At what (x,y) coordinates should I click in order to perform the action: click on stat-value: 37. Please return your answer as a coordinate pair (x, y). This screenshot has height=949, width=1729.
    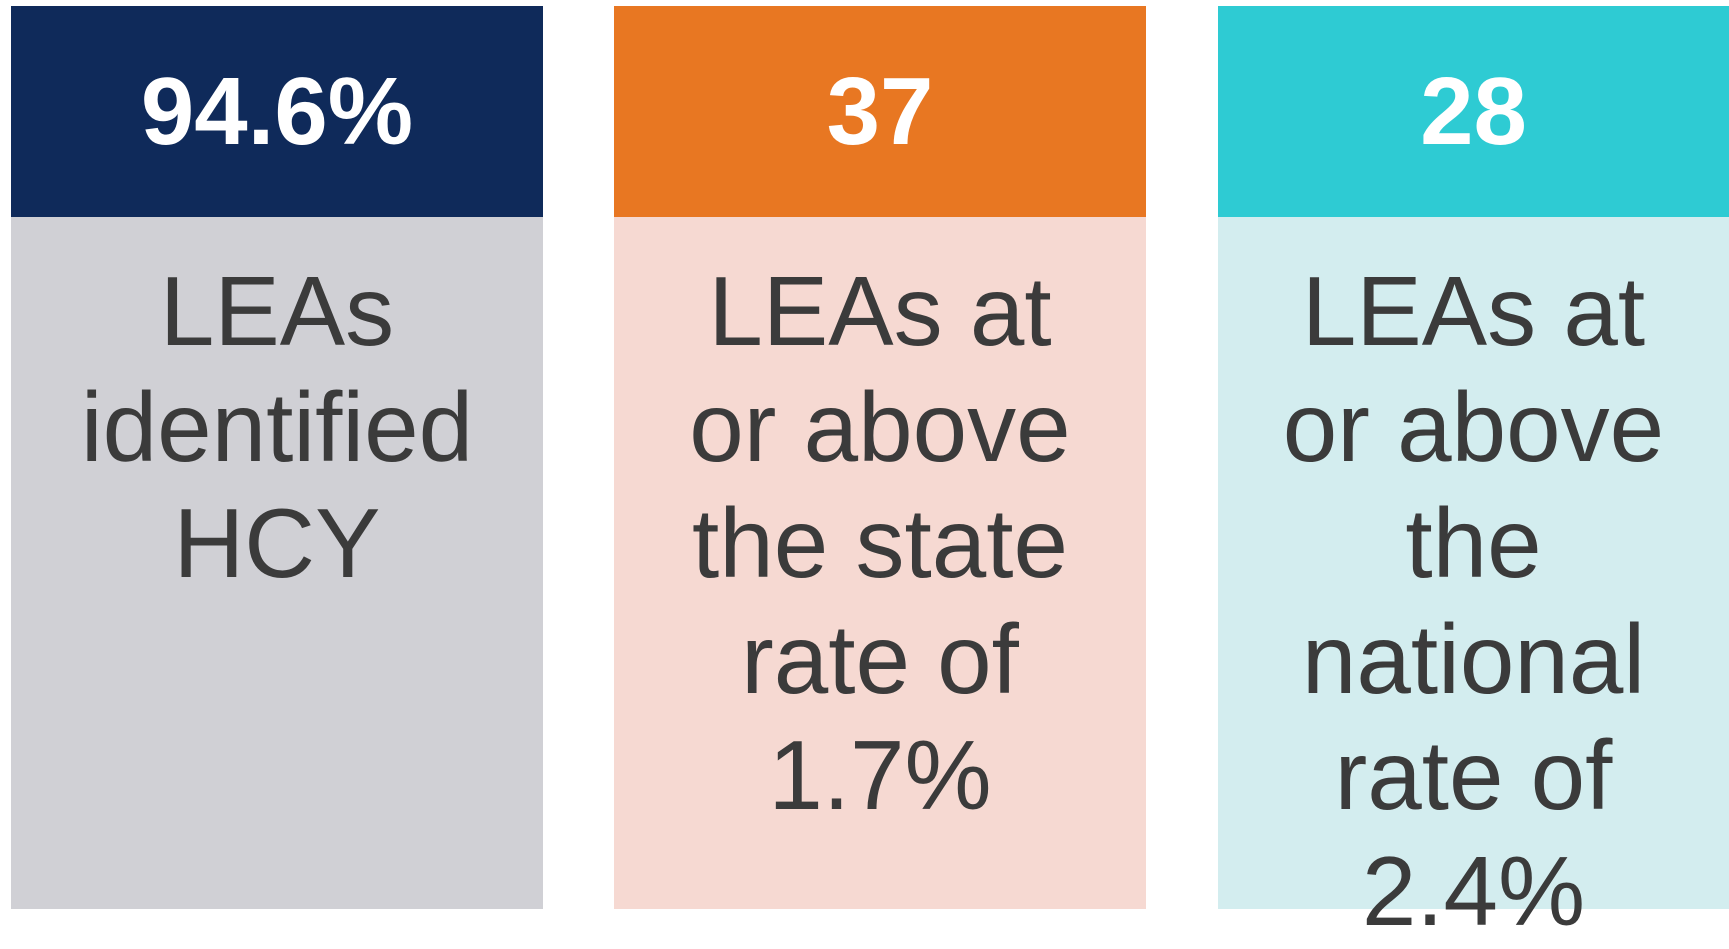
    Looking at the image, I should click on (880, 111).